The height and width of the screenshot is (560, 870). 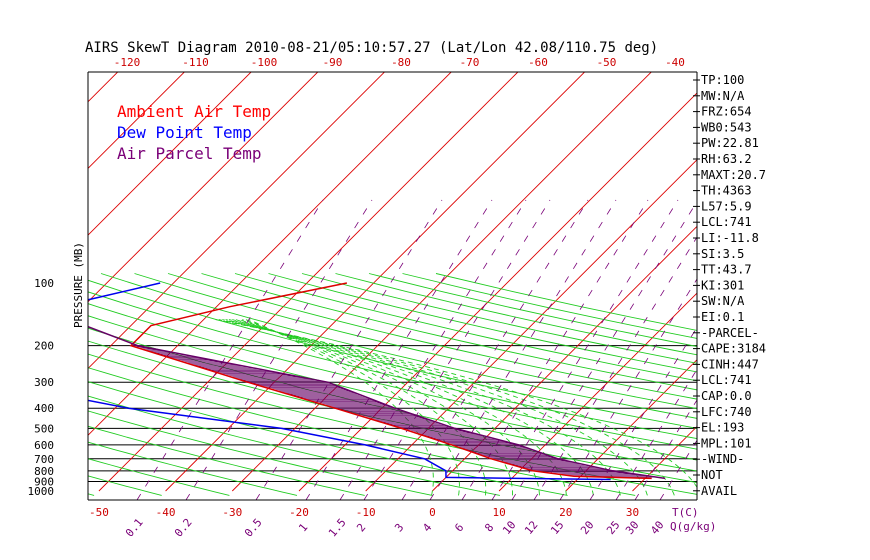 I want to click on mixing-ratio-label: 20, so click(x=587, y=527).